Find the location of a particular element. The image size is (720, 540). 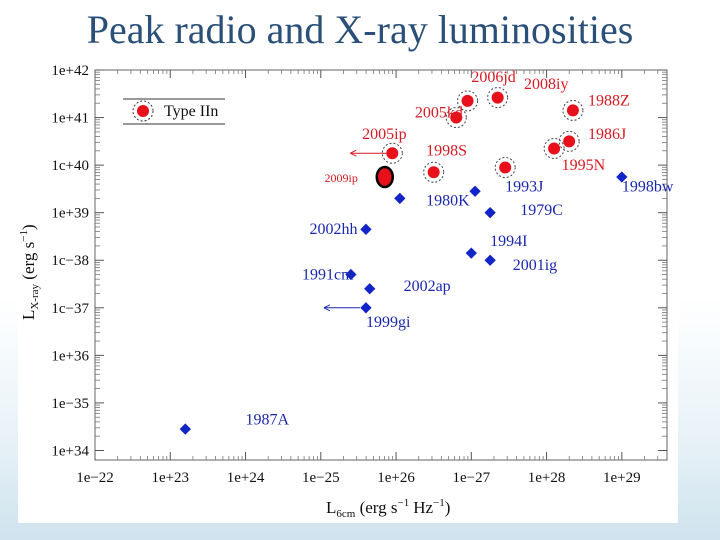

y-axis-title: LX-ray (erg s−1) is located at coordinates (29, 272).